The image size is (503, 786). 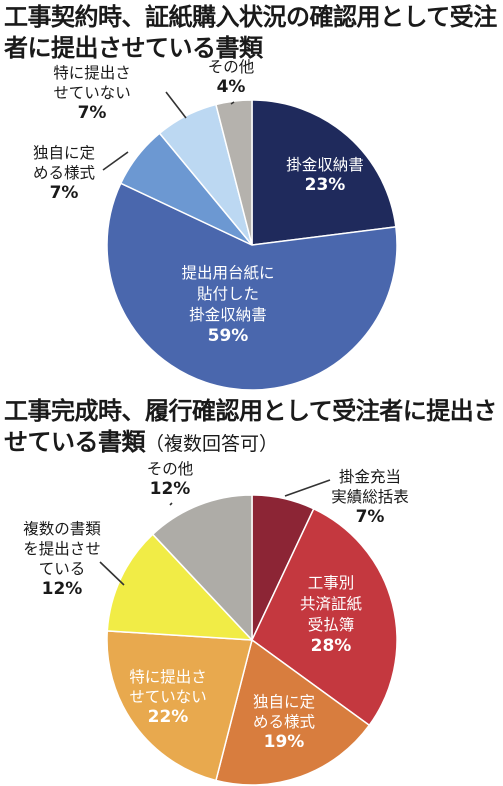 I want to click on pie1-value-label-3: 7%, so click(x=92, y=113).